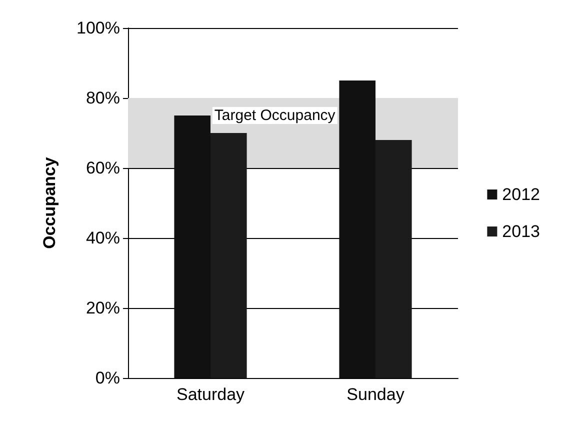 The width and height of the screenshot is (565, 430). I want to click on y-tick-label: 80%, so click(103, 98).